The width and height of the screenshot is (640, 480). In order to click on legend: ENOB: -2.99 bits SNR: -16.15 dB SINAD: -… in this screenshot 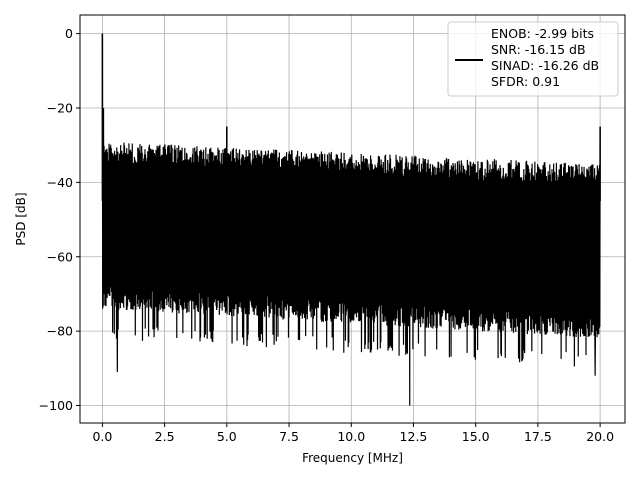, I will do `click(533, 59)`.